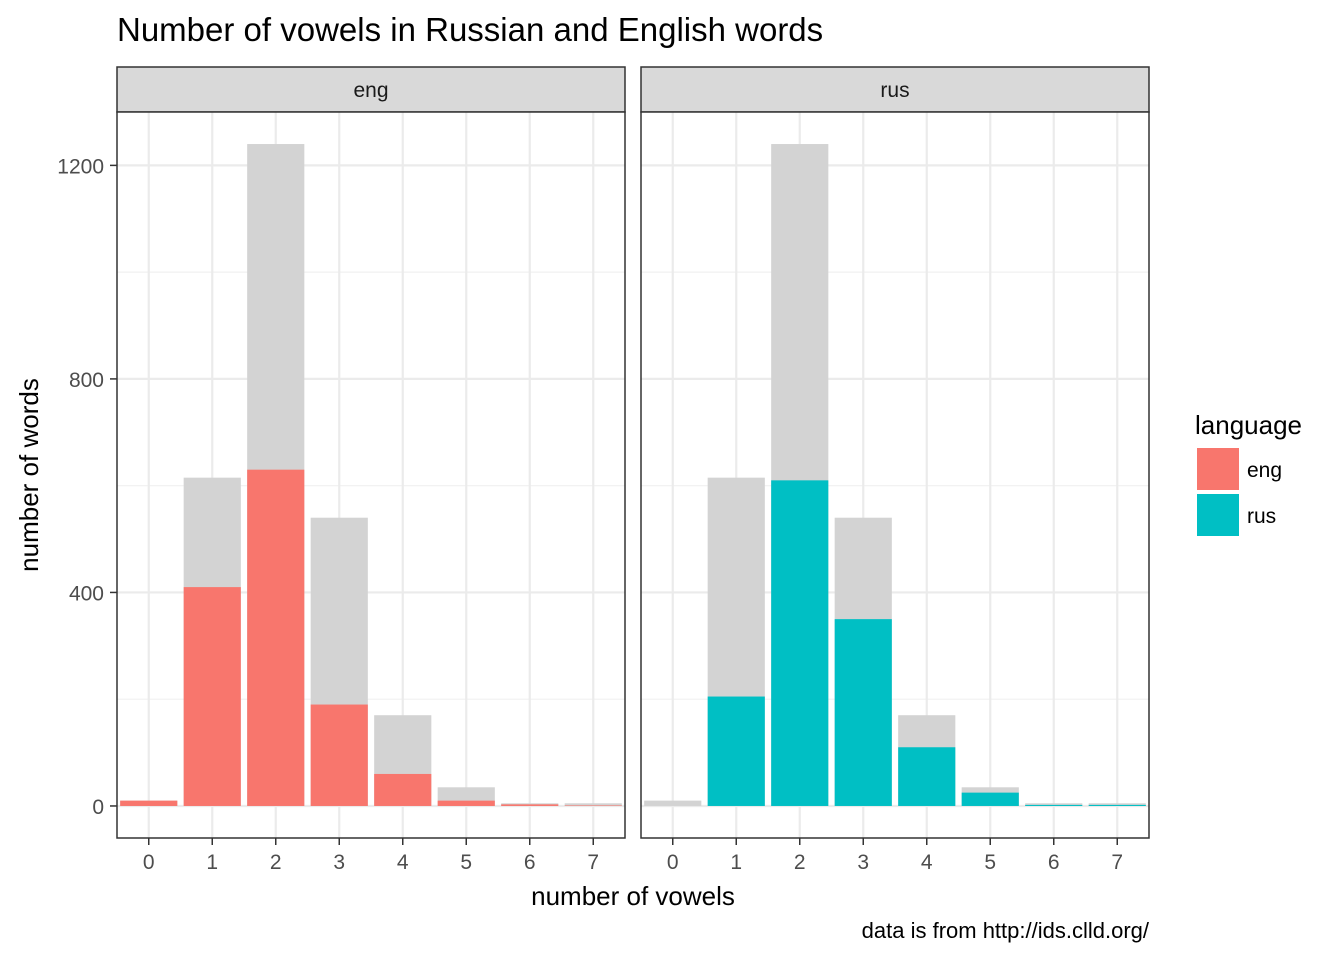 Image resolution: width=1344 pixels, height=960 pixels. Describe the element at coordinates (633, 896) in the screenshot. I see `x-axis-title: number of vowels` at that location.